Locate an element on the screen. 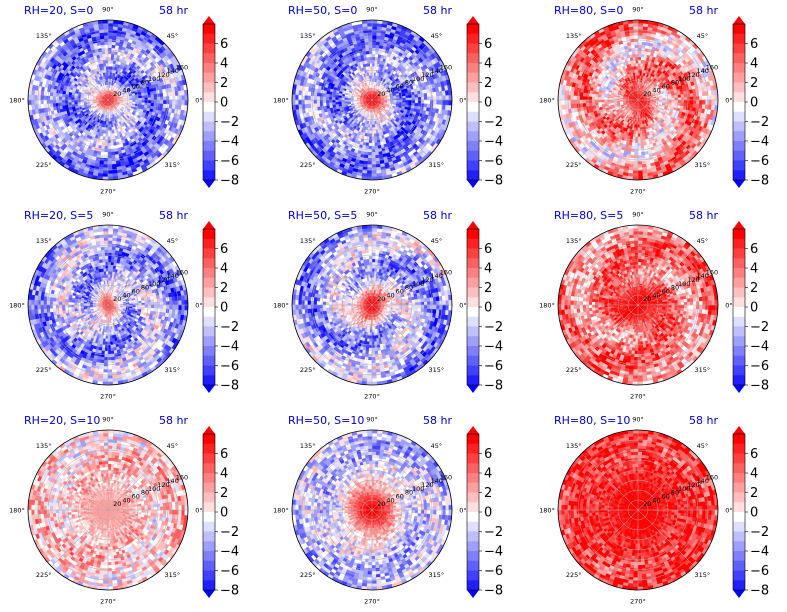 The width and height of the screenshot is (787, 612). angle-label: 135° is located at coordinates (44, 36).